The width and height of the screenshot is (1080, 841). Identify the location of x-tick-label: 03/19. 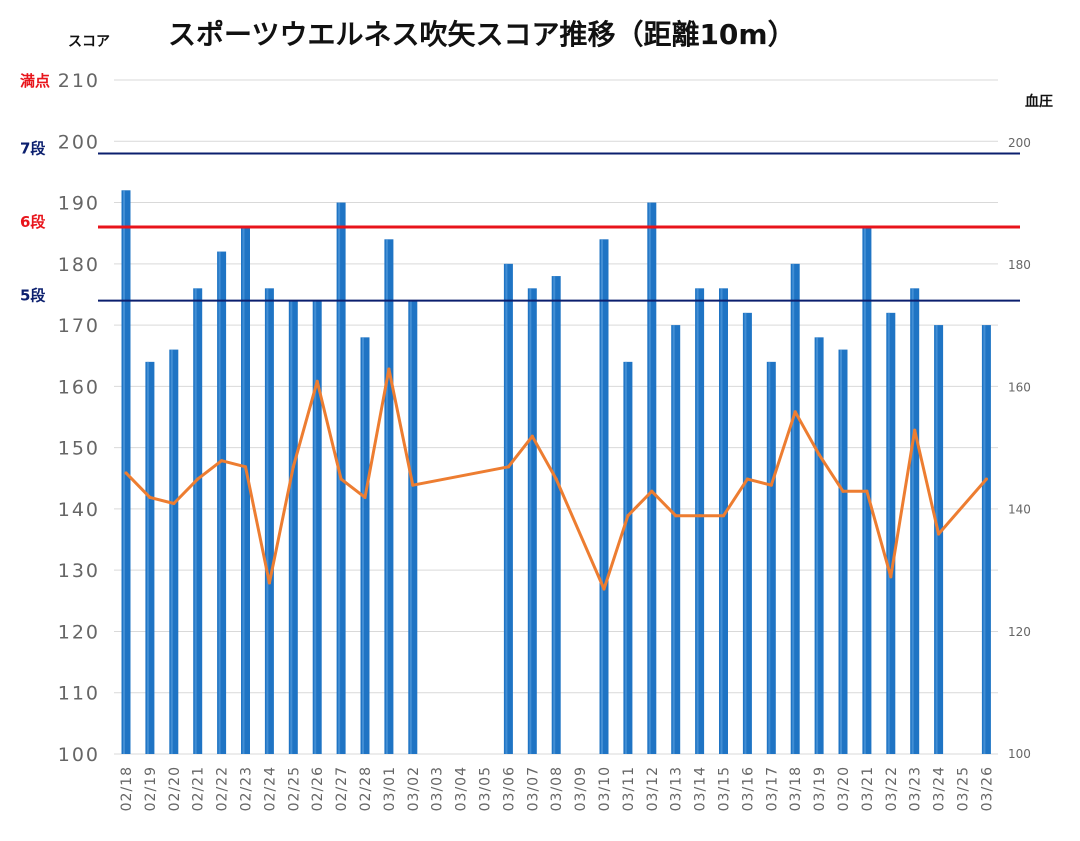
(820, 788).